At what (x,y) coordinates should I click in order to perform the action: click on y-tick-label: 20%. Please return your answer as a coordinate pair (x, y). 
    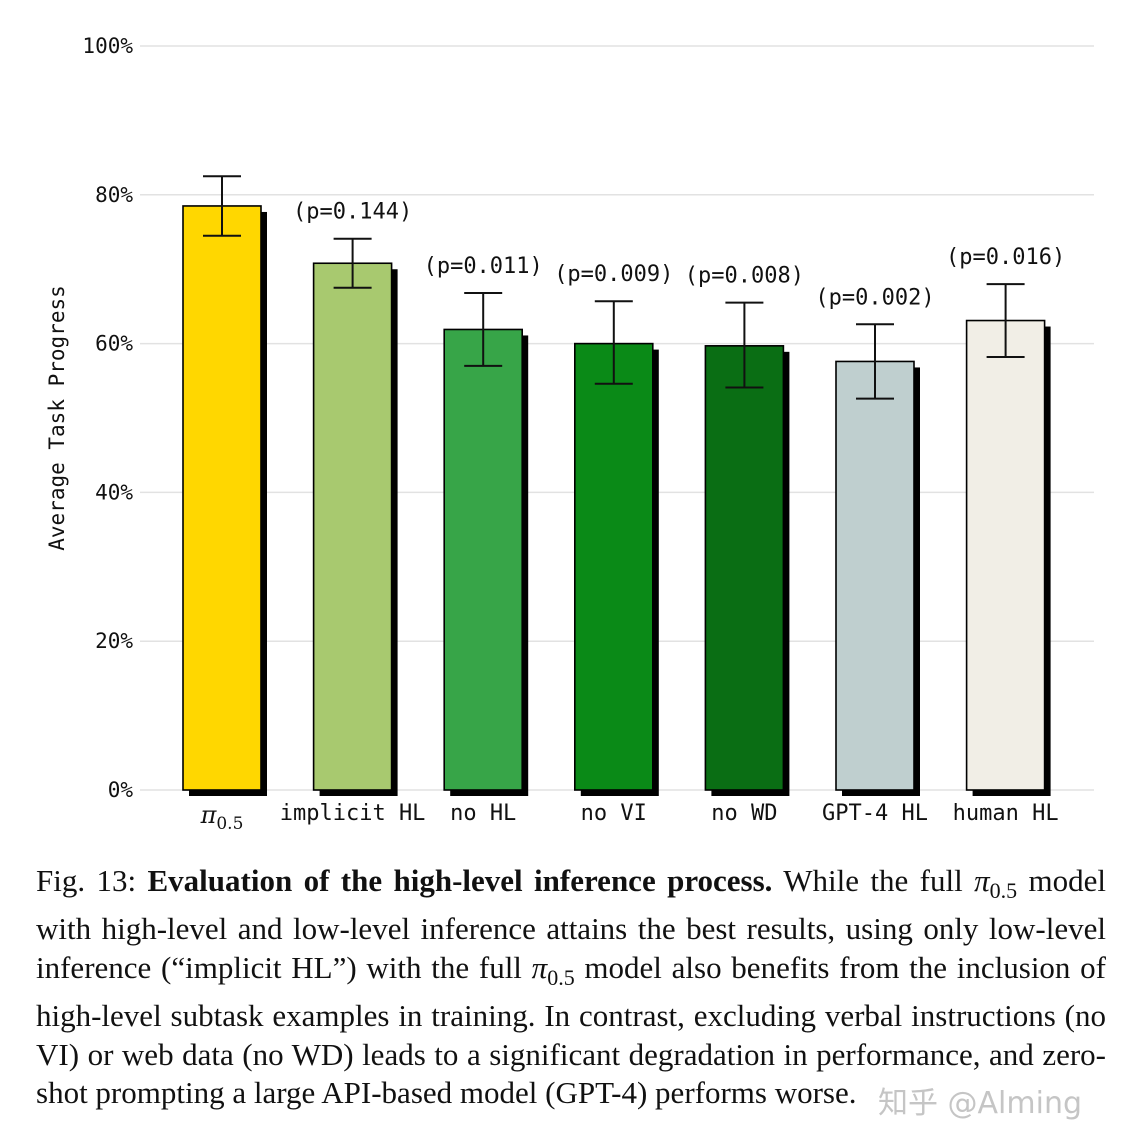
    Looking at the image, I should click on (114, 641).